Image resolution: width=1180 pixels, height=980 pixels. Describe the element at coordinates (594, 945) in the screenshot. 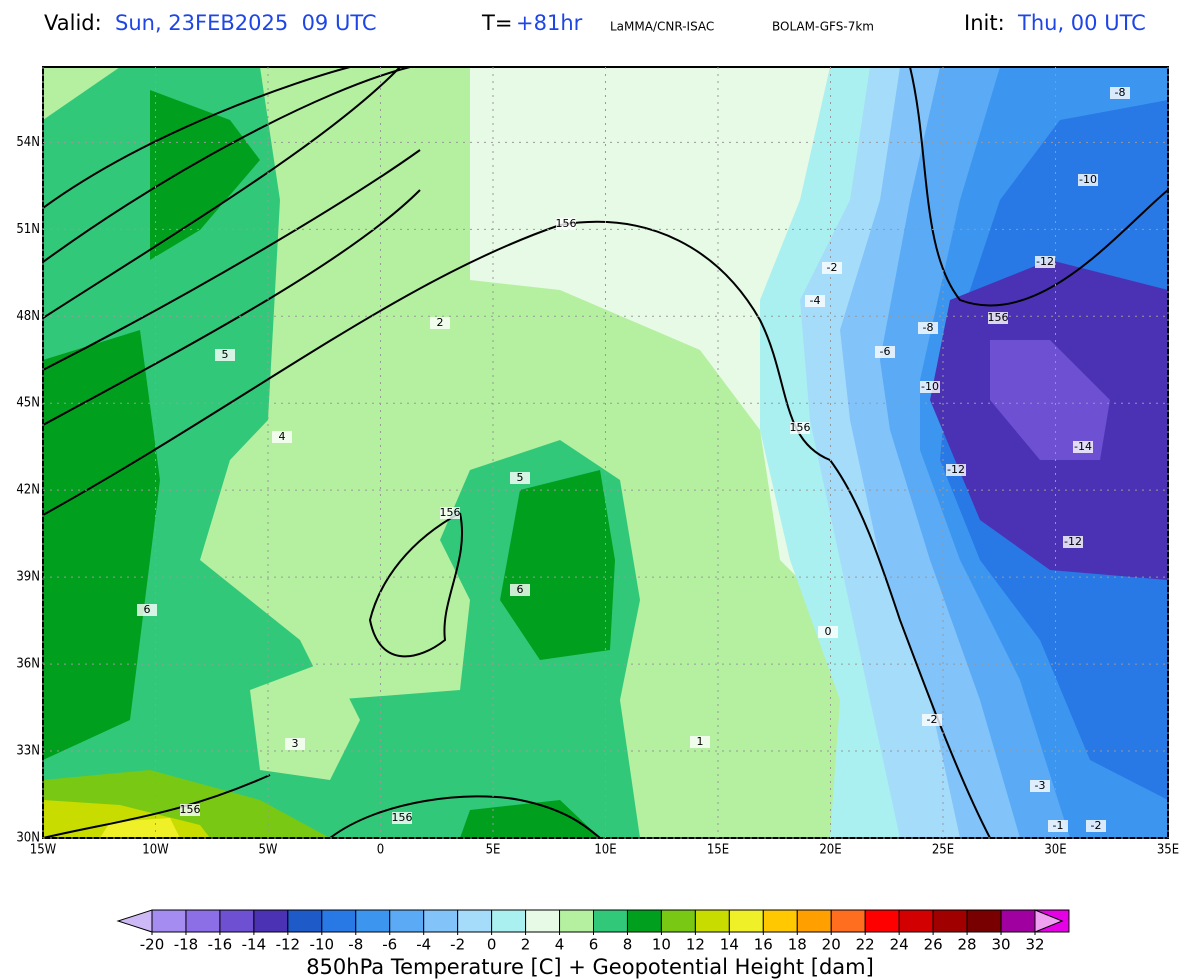

I see `colorbar-tick-label: 6` at that location.